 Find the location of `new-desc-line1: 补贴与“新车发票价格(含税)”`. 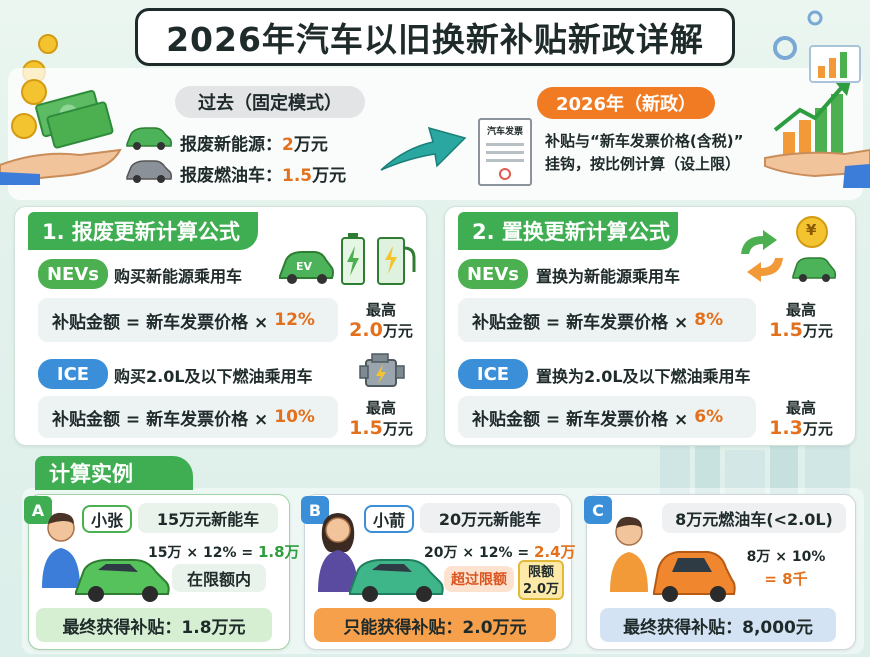

new-desc-line1: 补贴与“新车发票价格(含税)” is located at coordinates (644, 141).